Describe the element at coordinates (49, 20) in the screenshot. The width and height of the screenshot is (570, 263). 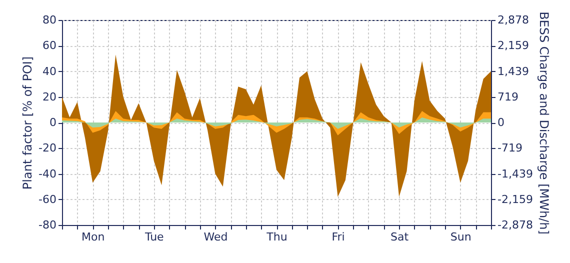
I see `y-tick-label: 80` at that location.